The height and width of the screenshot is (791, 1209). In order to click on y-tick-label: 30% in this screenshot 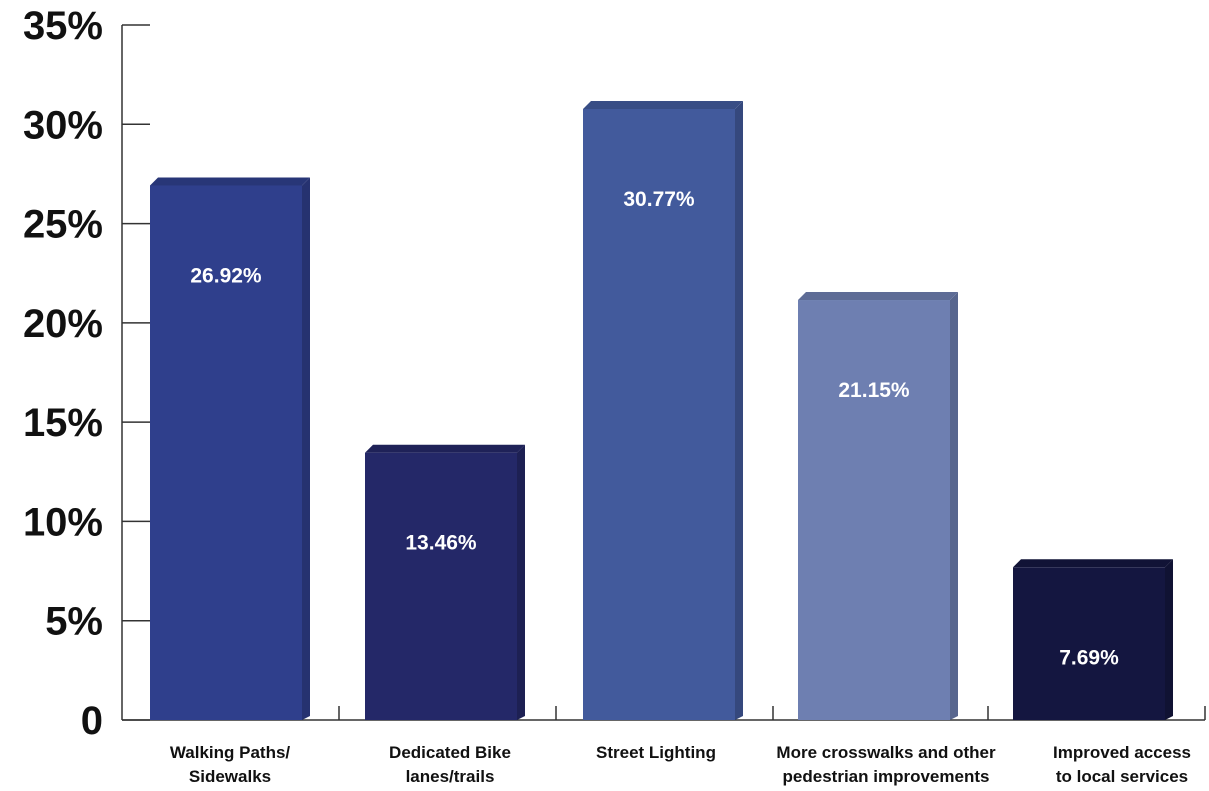, I will do `click(63, 125)`.